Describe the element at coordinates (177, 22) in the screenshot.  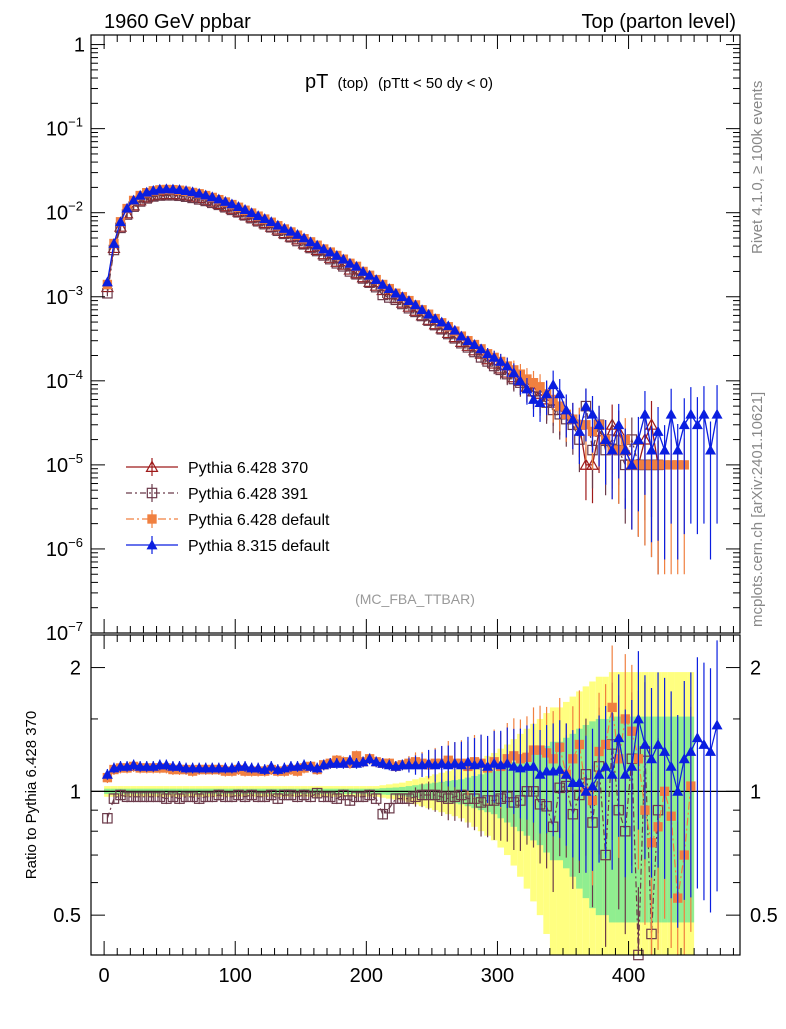
I see `header-left: 1960 GeV ppbar` at that location.